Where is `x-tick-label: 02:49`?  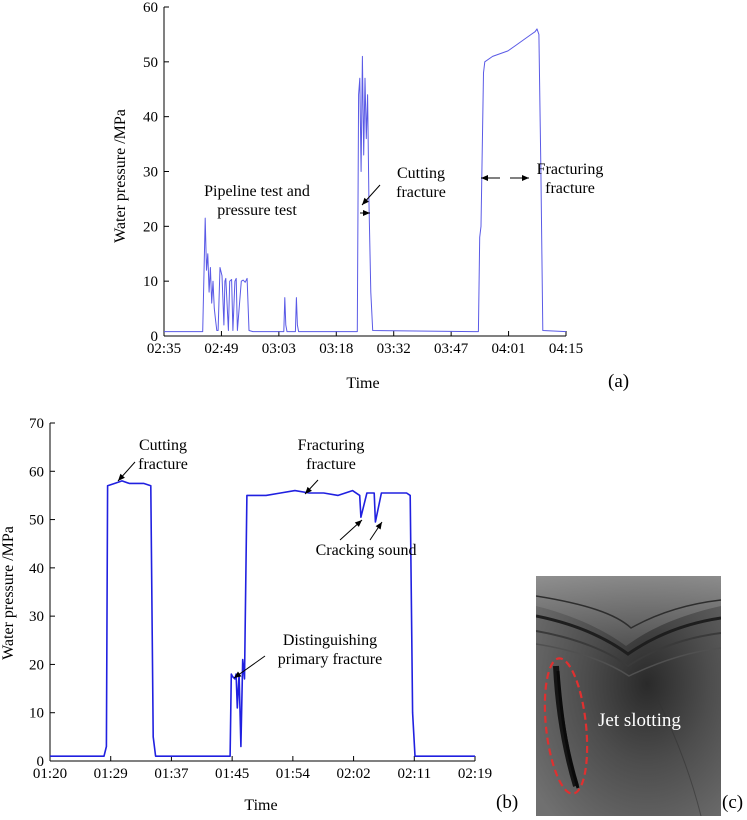 x-tick-label: 02:49 is located at coordinates (221, 349).